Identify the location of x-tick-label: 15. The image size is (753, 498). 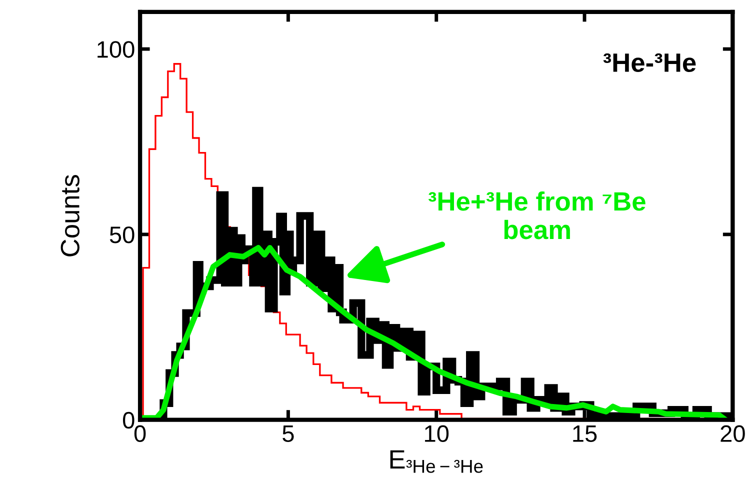
(585, 434).